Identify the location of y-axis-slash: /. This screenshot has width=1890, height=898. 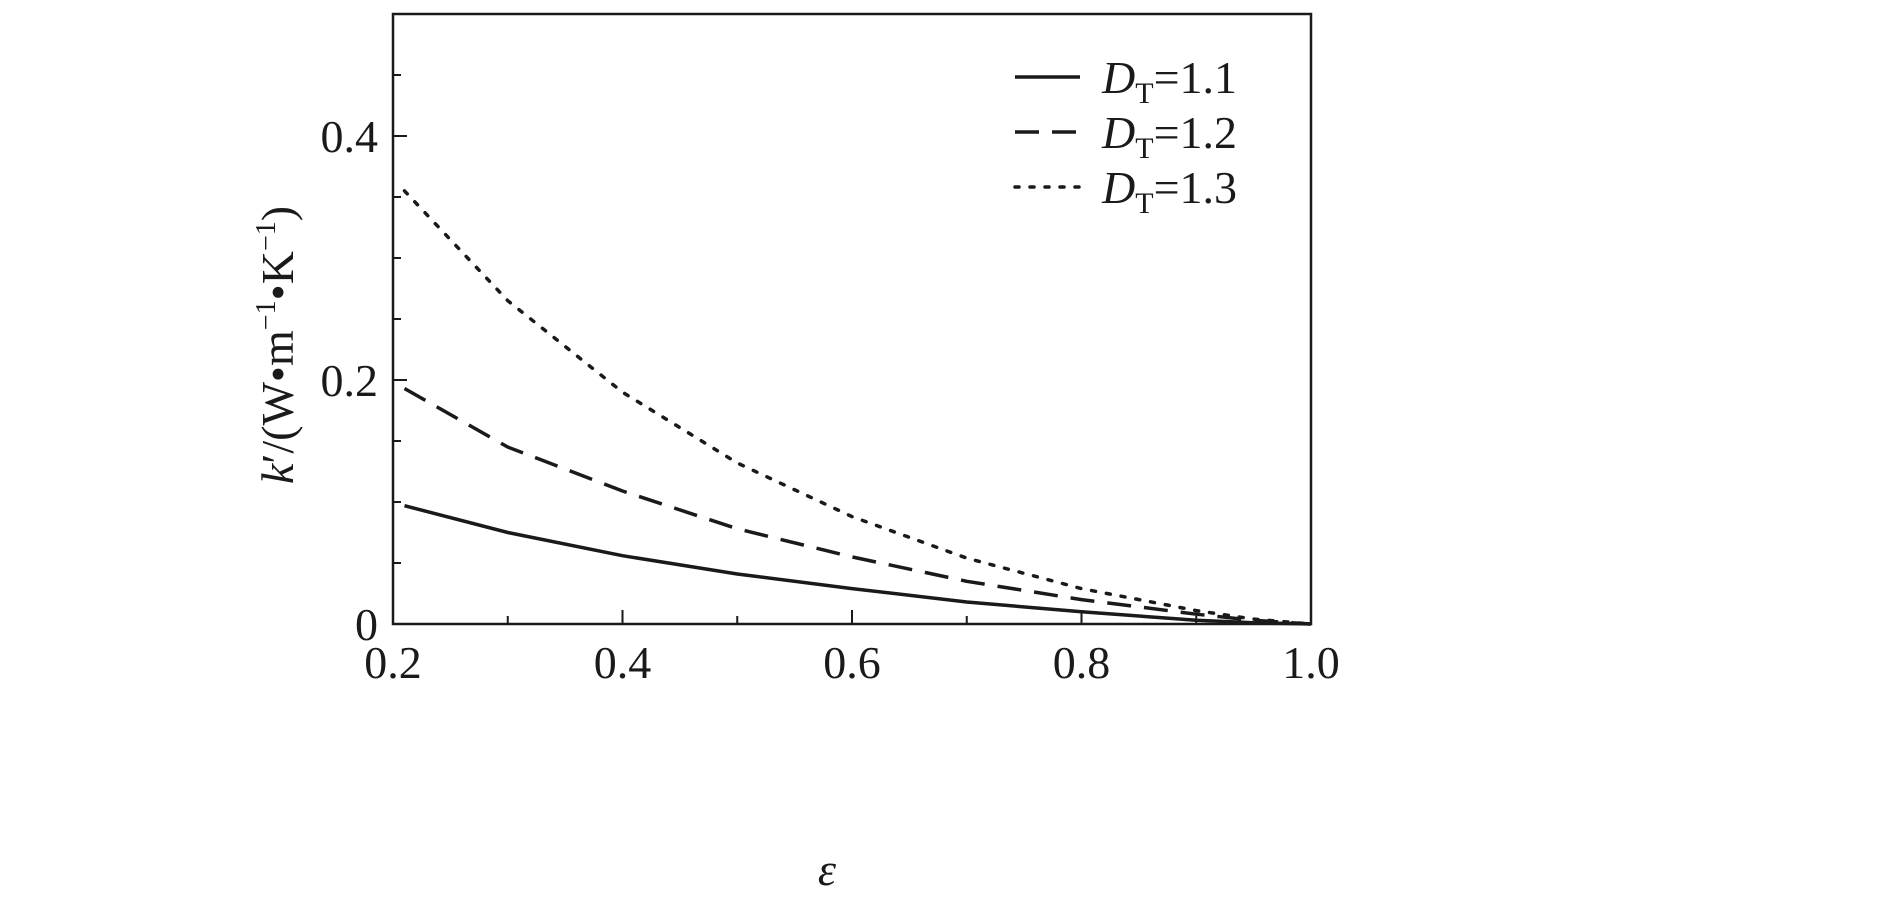
(277, 447).